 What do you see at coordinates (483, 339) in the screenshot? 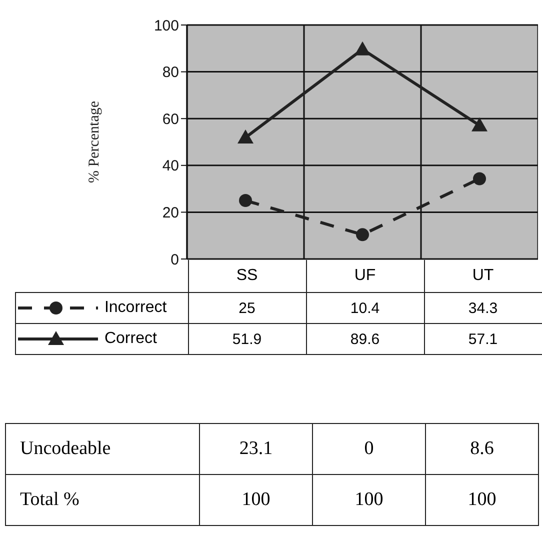
I see `data-label: 57.1` at bounding box center [483, 339].